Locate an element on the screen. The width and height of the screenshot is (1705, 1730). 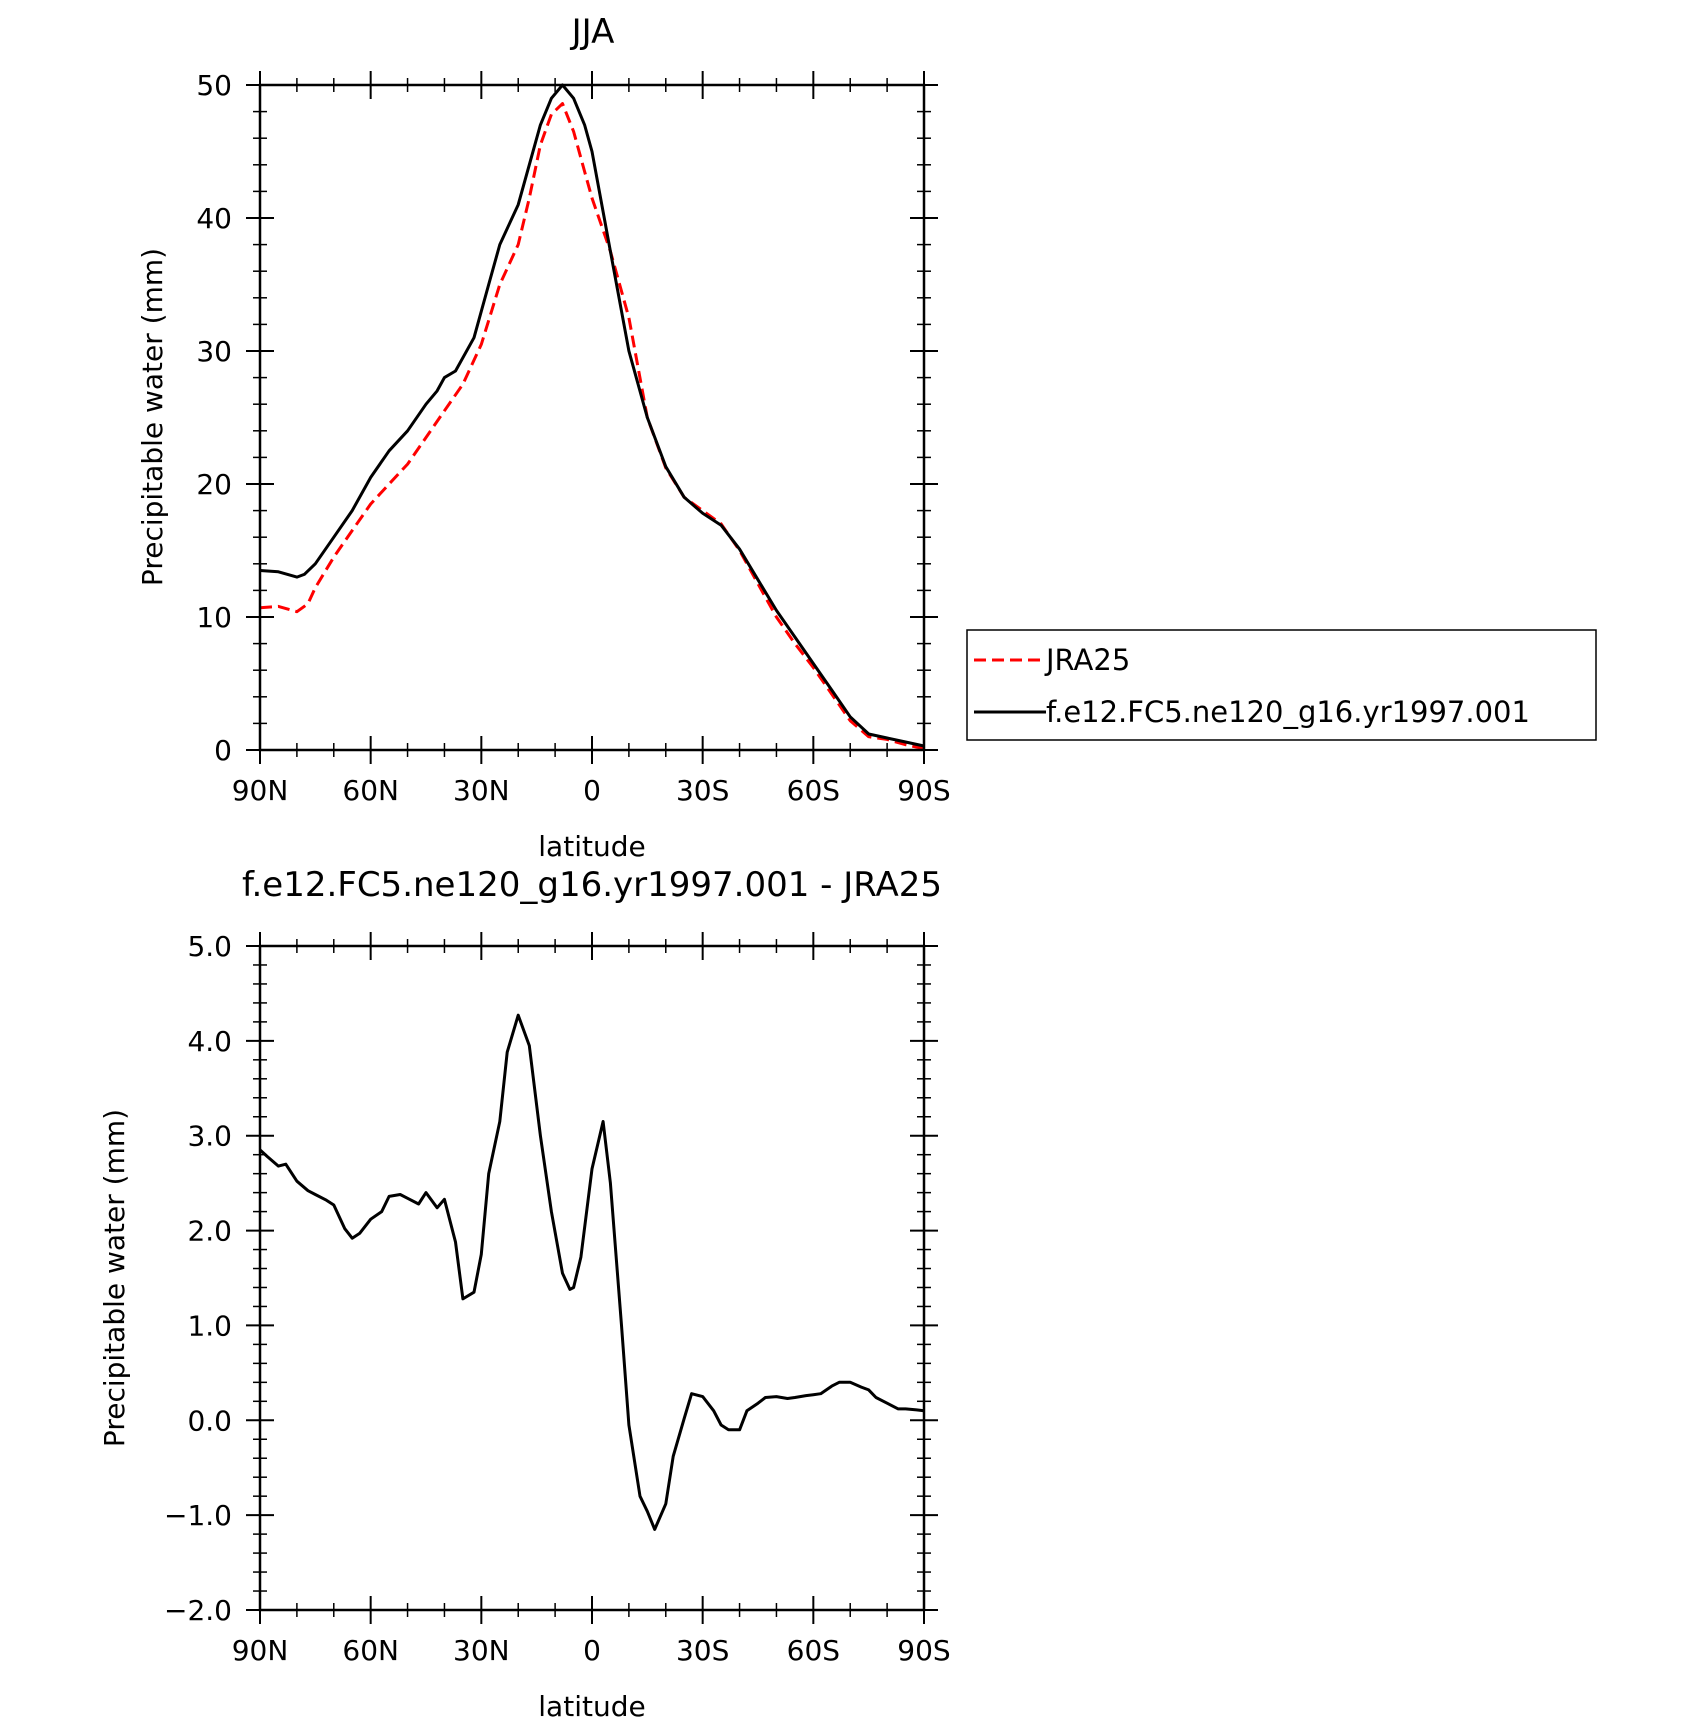
legend: JRA25 f.e12.FC5.ne120_g16.yr1997.001 is located at coordinates (1281, 685).